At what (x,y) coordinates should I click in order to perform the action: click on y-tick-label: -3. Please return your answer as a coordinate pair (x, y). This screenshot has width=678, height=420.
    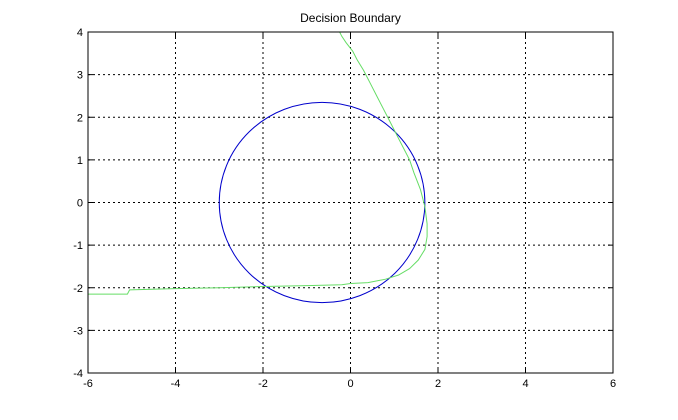
    Looking at the image, I should click on (78, 331).